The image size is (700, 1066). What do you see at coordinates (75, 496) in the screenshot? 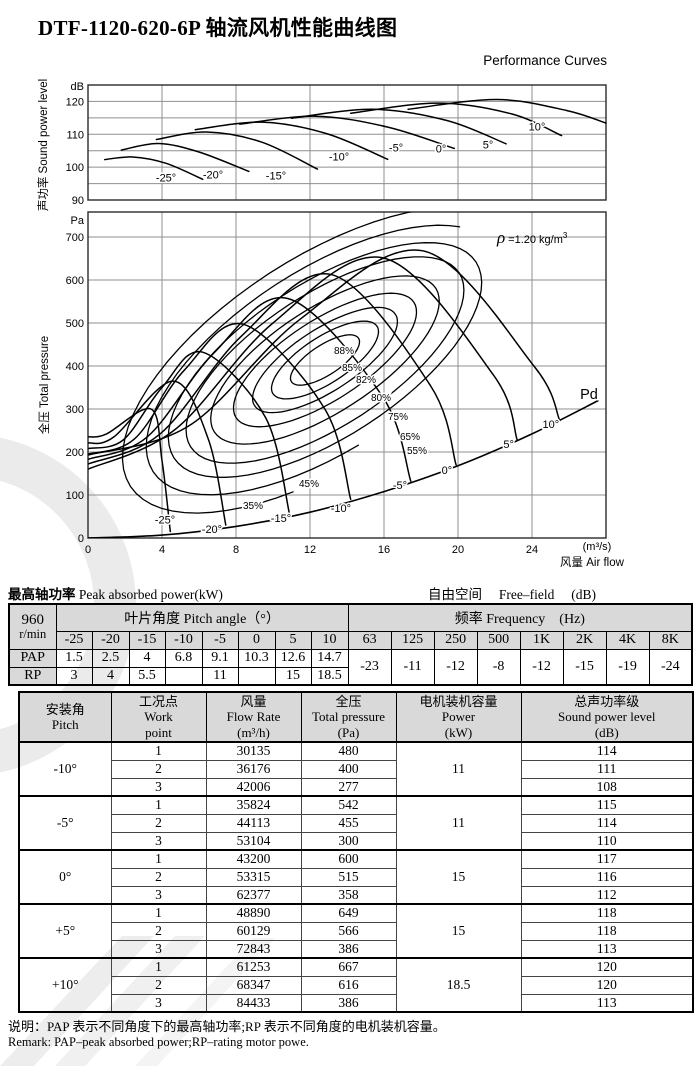
I see `y-tick-label: 100` at bounding box center [75, 496].